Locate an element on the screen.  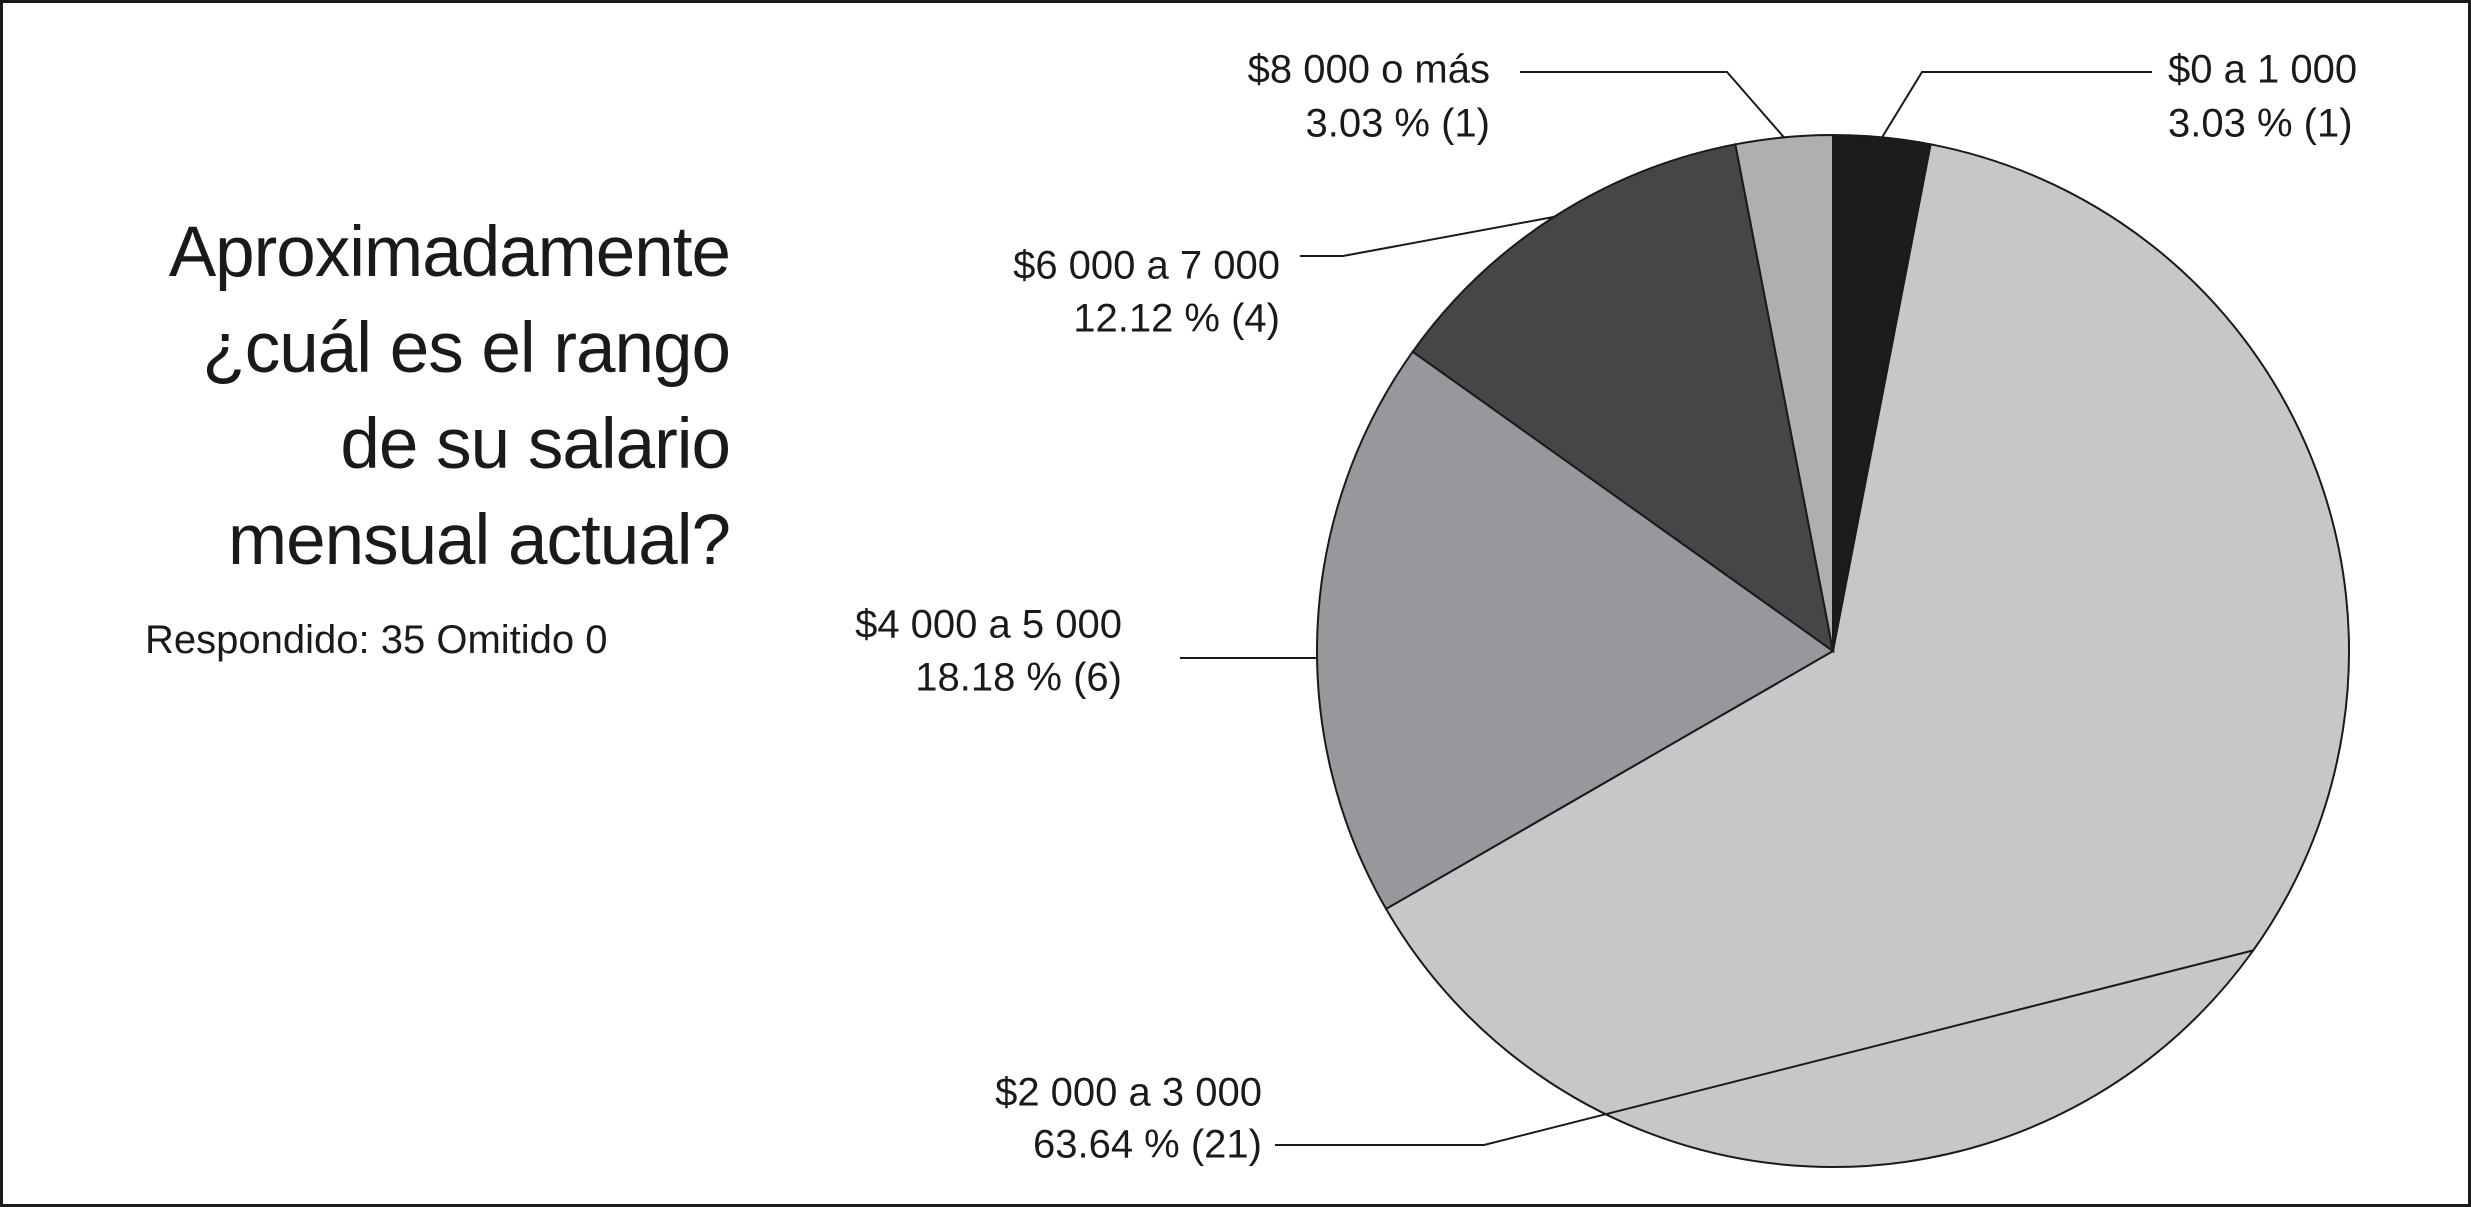
chart-subtitle: Respondido: 35 Omitido 0 is located at coordinates (376, 640).